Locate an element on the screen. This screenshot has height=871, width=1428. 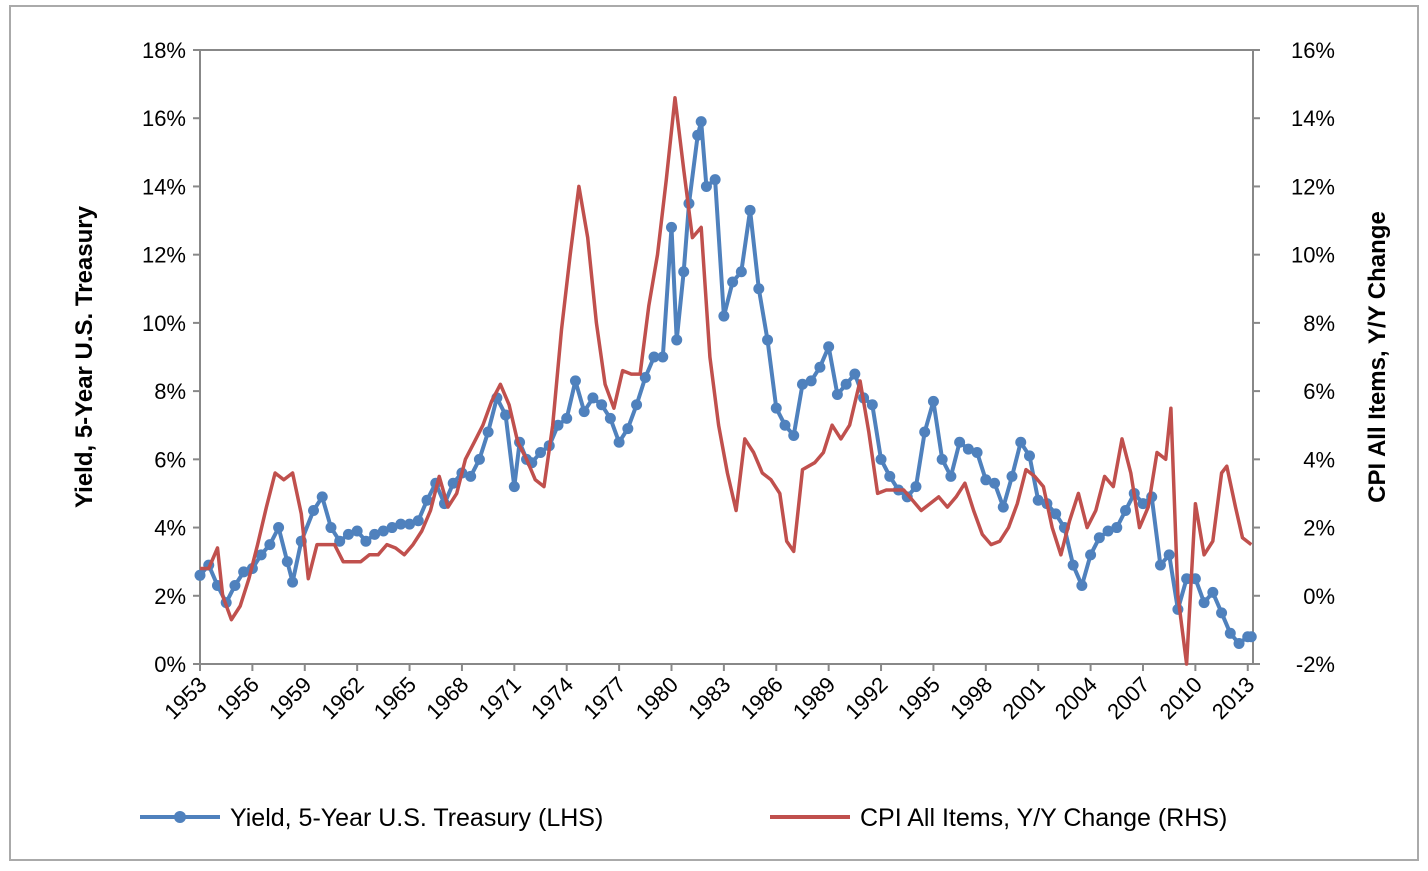
legend-label: CPI All Items, Y/Y Change (RHS) is located at coordinates (1043, 818).